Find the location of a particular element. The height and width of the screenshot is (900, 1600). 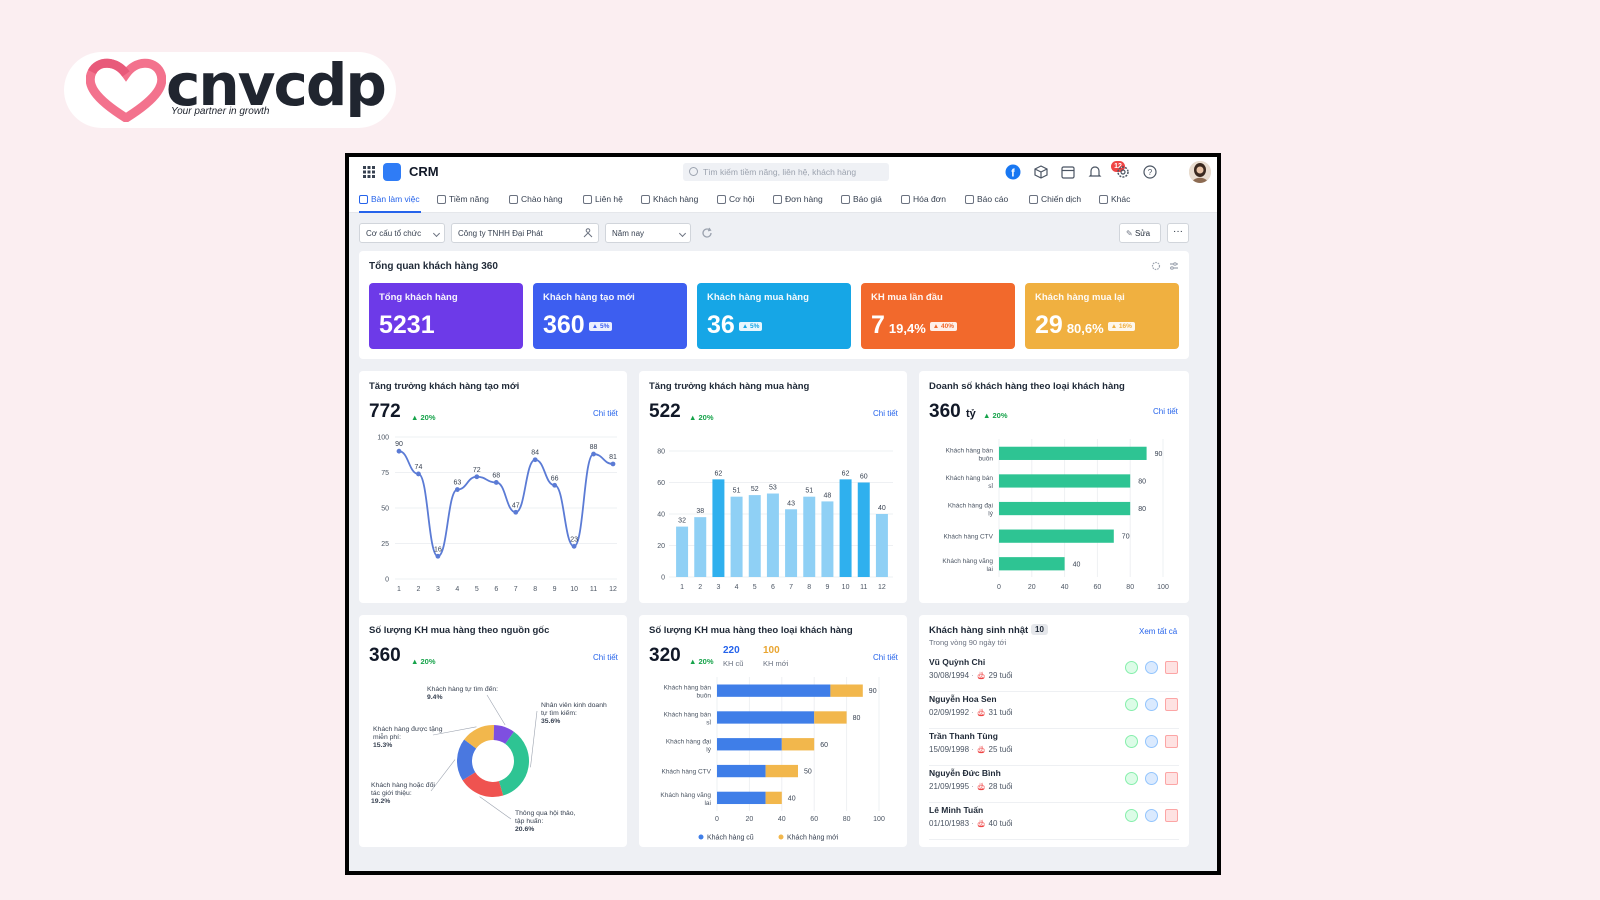

stat-tile: Khách hàng tạo mới 360 ▲ 5% is located at coordinates (610, 316).